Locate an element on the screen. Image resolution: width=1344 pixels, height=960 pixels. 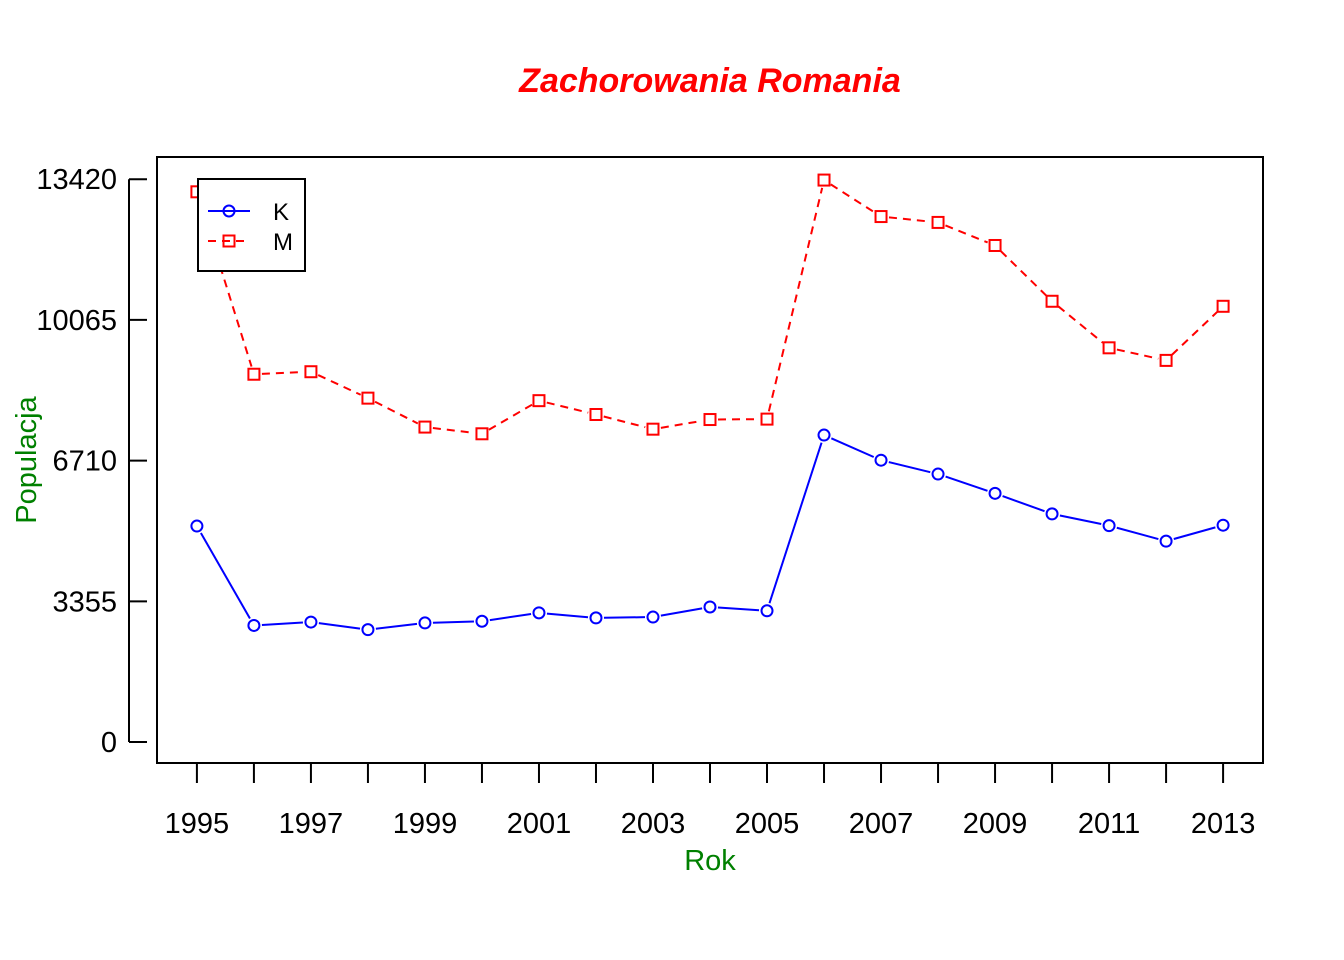
point-M-2005 is located at coordinates (767, 419).